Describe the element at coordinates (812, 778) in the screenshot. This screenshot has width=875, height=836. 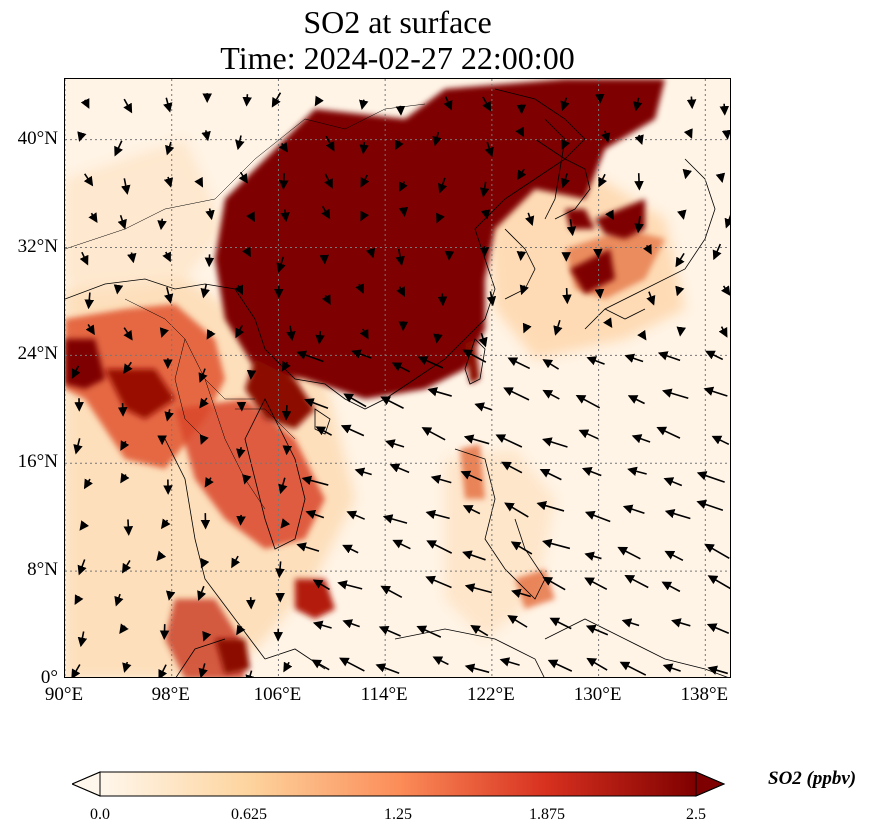
I see `colorbar-label: SO2 (ppbv)` at that location.